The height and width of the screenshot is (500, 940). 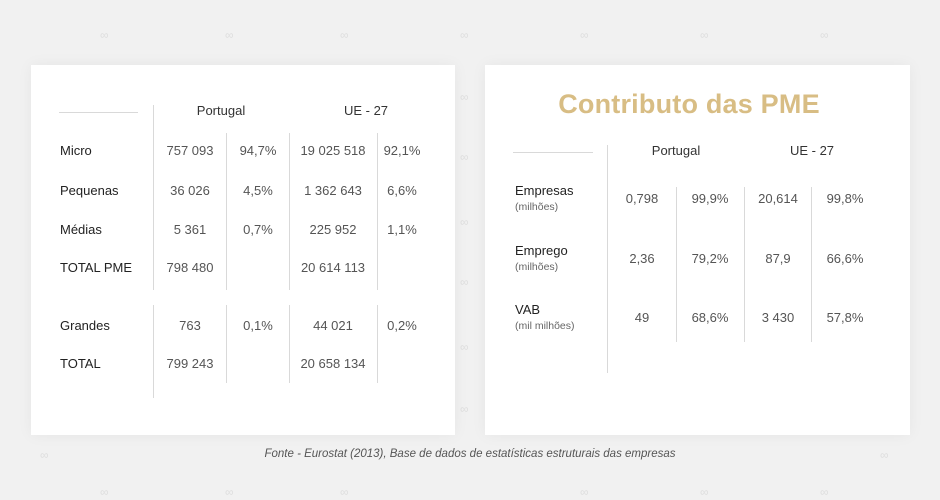 I want to click on cell-pt-pct: 94,7%, so click(x=258, y=150).